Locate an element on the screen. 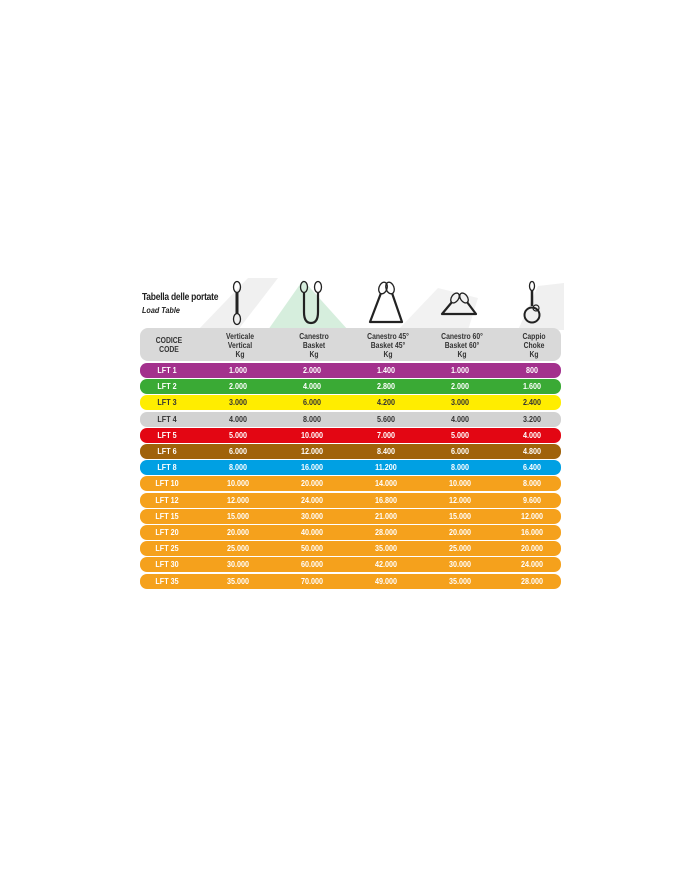 The image size is (700, 869). load-cell: 50.000 is located at coordinates (312, 549).